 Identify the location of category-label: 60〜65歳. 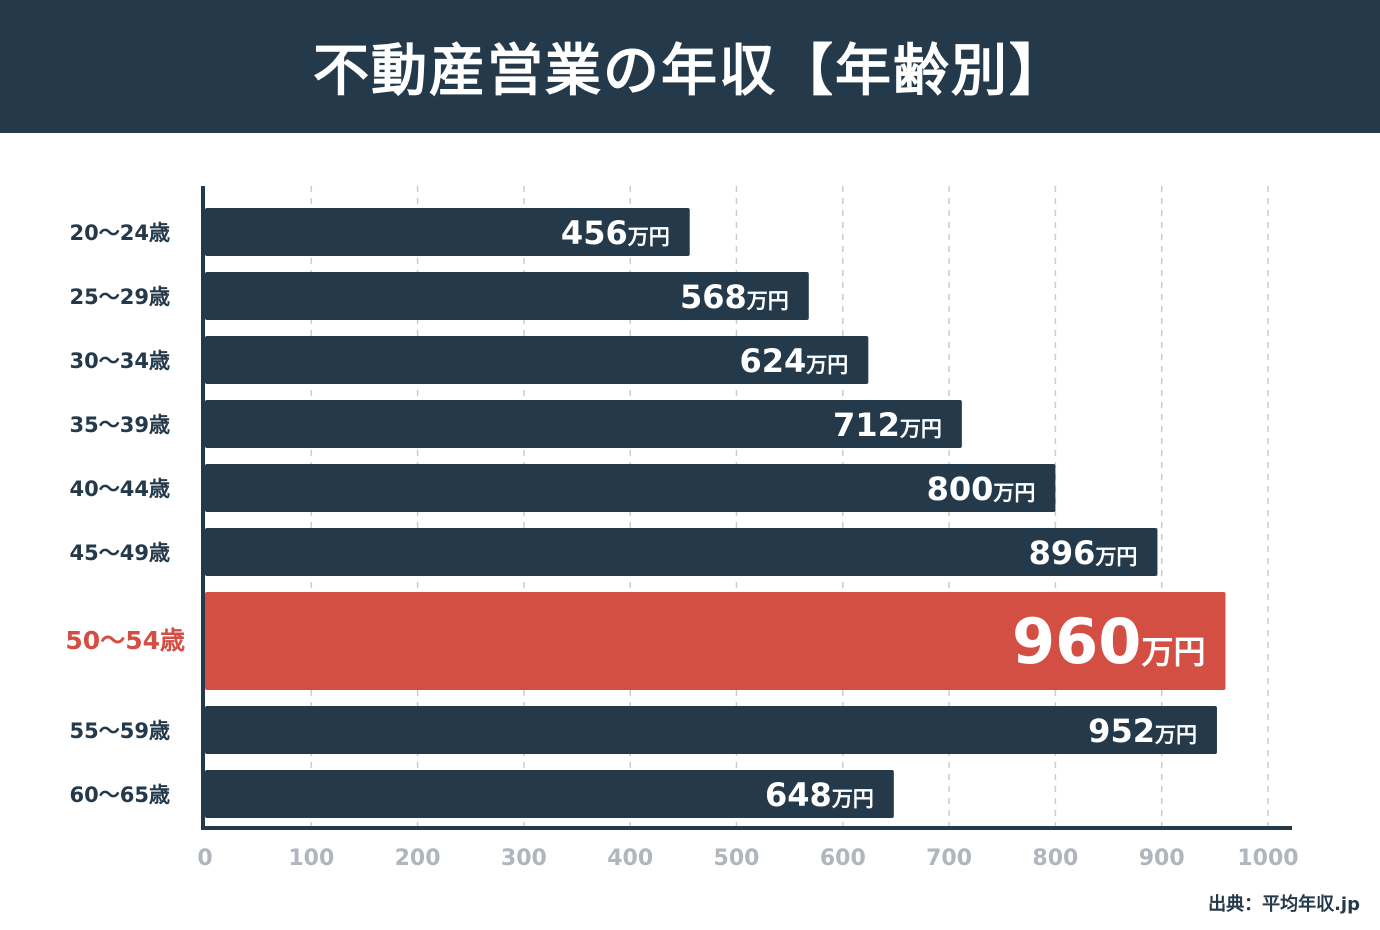
(120, 795).